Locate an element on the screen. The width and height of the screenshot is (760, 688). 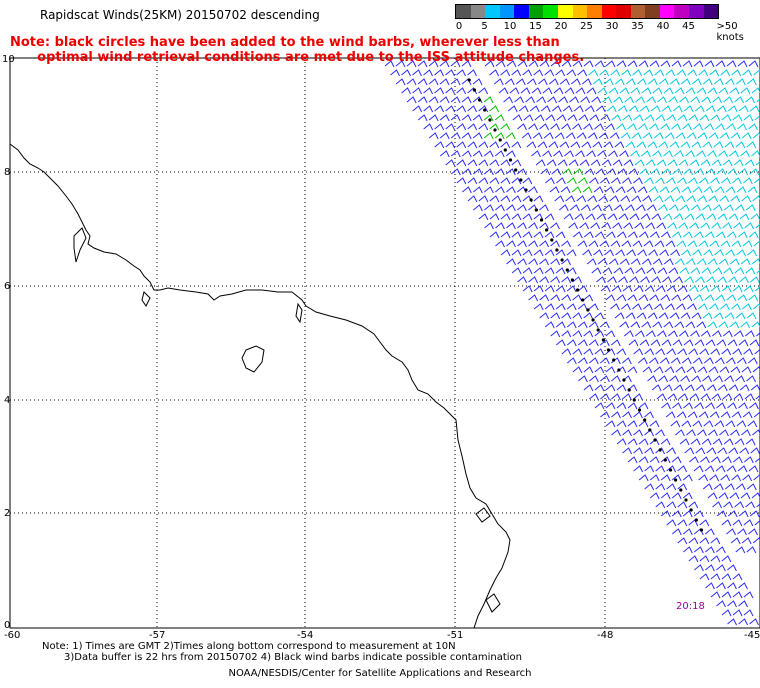
x-tick-label: -57 is located at coordinates (157, 635).